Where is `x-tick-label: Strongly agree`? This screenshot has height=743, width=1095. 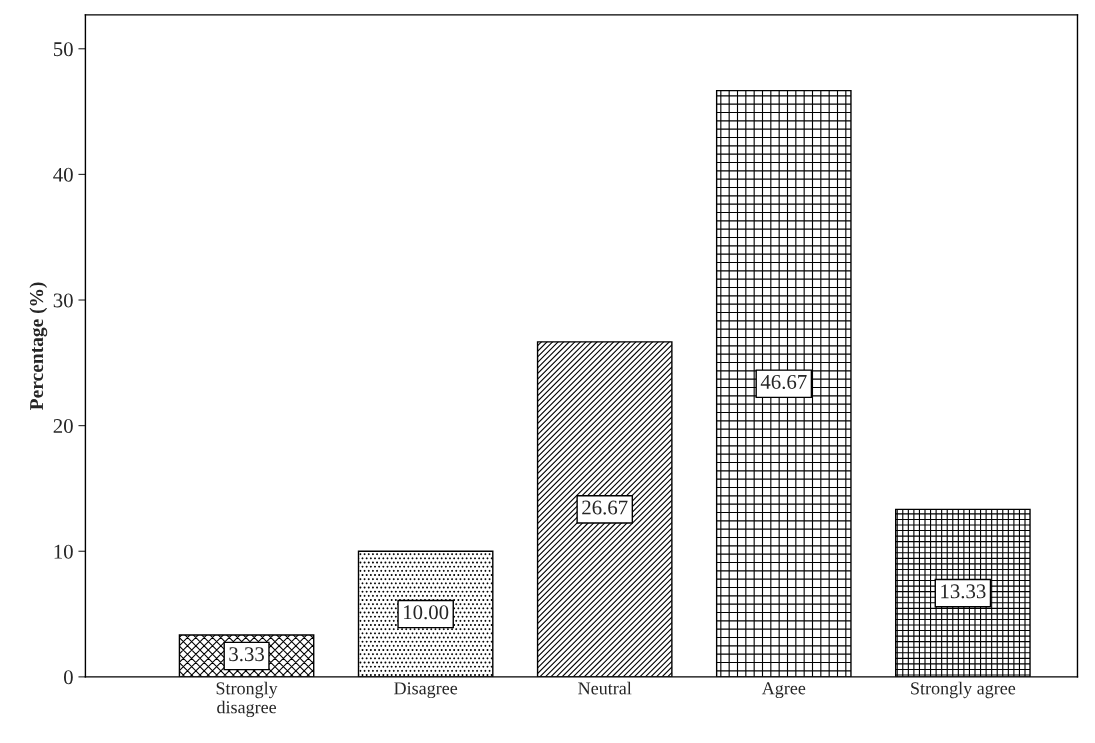 x-tick-label: Strongly agree is located at coordinates (963, 690).